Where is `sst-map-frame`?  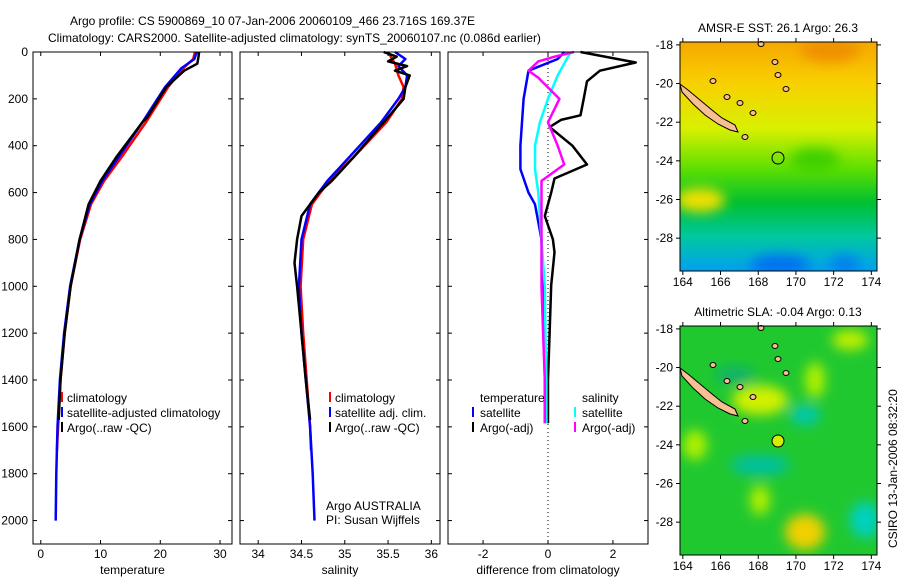 sst-map-frame is located at coordinates (778, 156).